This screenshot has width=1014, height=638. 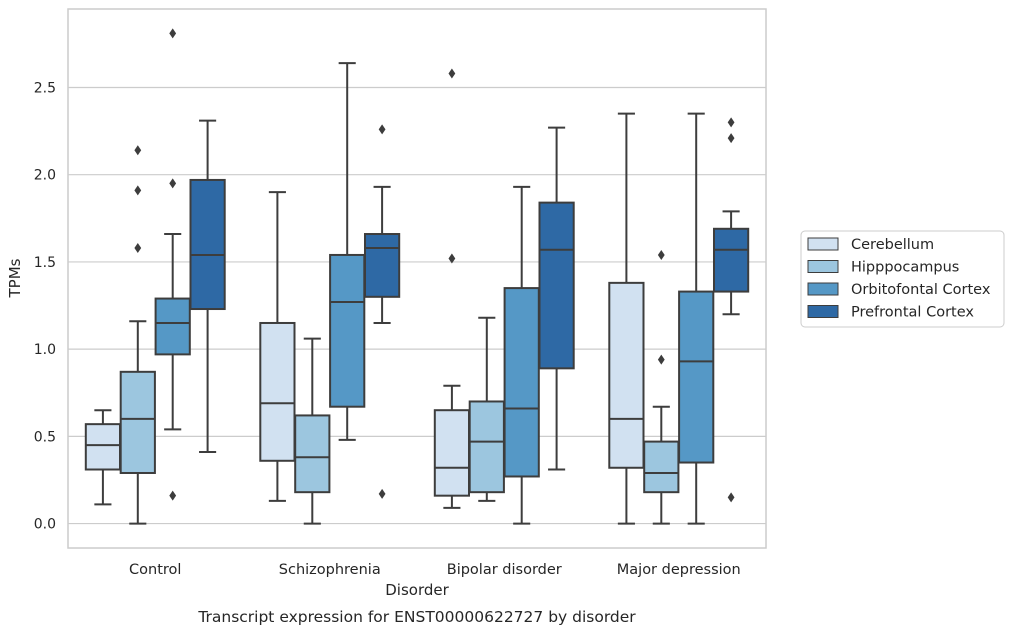 I want to click on x-tick-label: Schizophrenia, so click(x=330, y=570).